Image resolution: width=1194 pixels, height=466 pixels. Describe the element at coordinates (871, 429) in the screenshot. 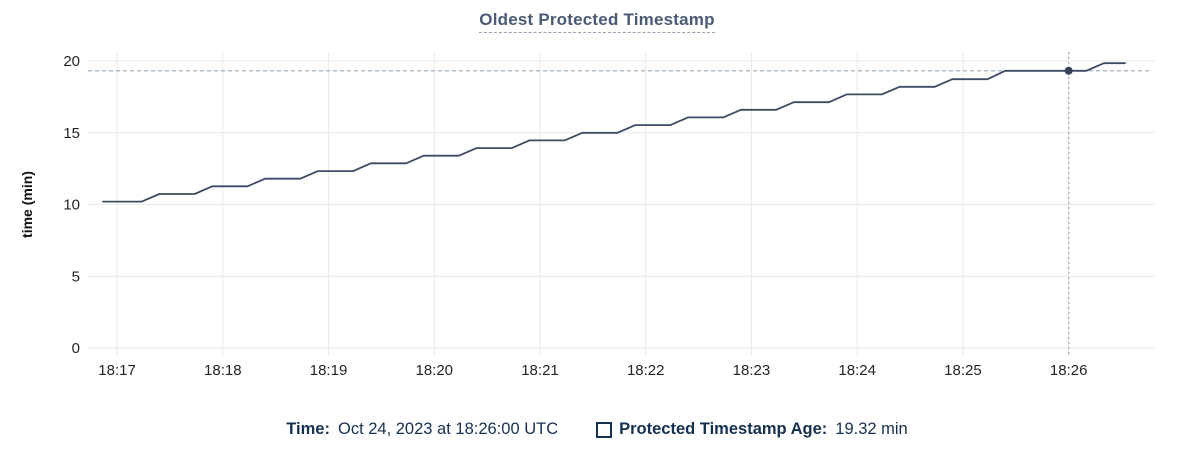

I see `series-value: 19.32 min` at that location.